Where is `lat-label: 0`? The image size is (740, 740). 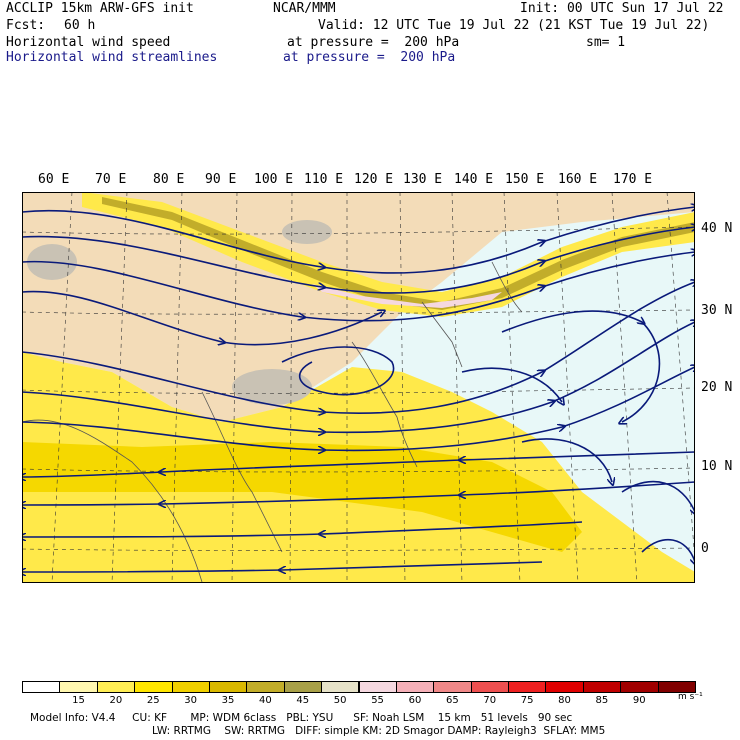 lat-label: 0 is located at coordinates (705, 548).